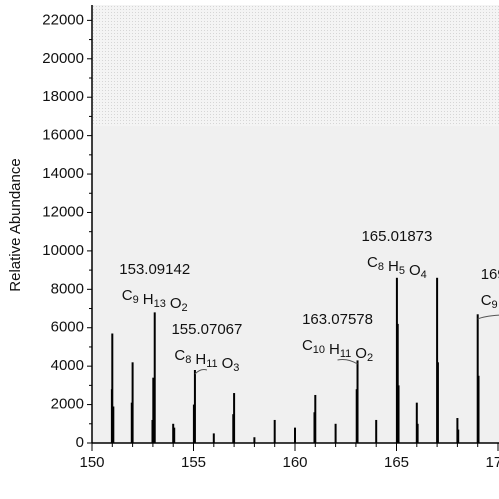 The height and width of the screenshot is (499, 499). What do you see at coordinates (396, 236) in the screenshot?
I see `peak-mass-label: 165.01873` at bounding box center [396, 236].